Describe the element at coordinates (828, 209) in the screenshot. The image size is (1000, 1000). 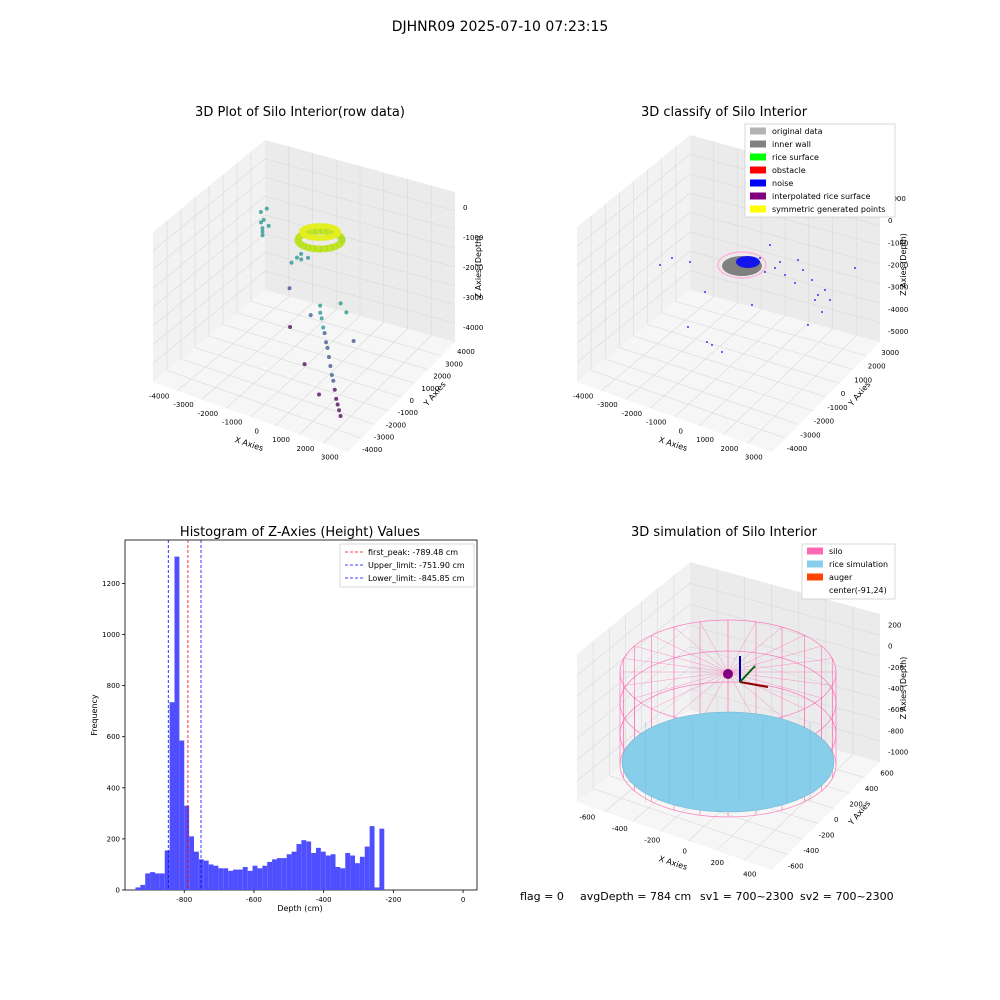
I see `legend-label: symmetric generated points` at that location.